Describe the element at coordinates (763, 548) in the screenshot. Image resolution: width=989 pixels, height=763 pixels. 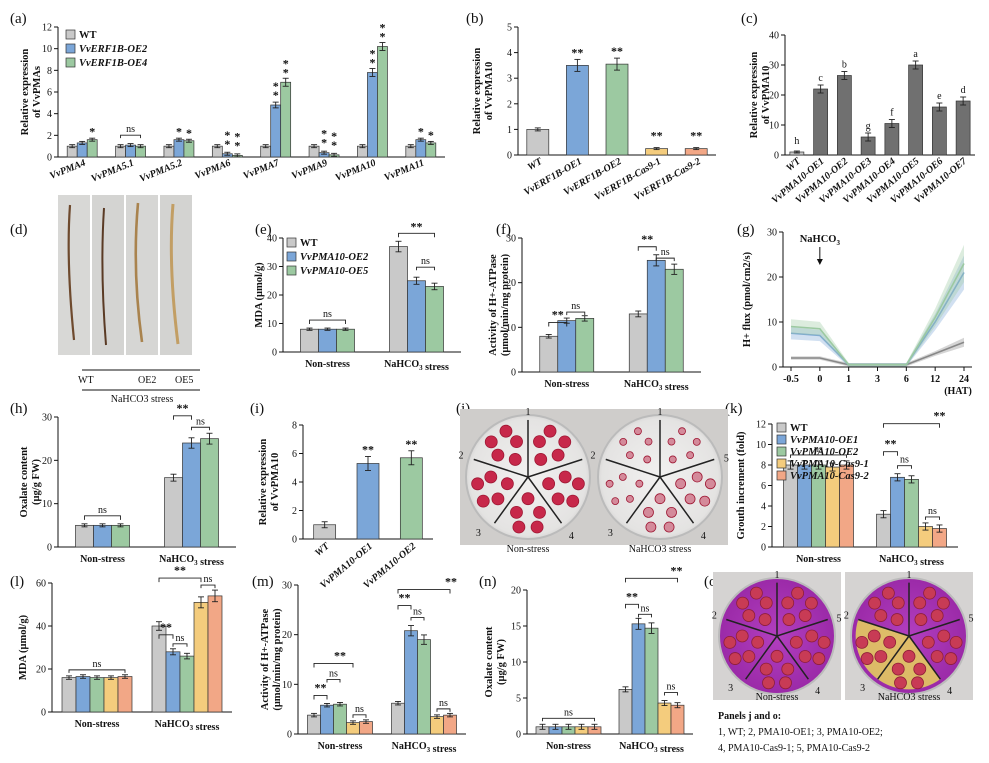
I see `chart-k-ytick-label: 0` at that location.